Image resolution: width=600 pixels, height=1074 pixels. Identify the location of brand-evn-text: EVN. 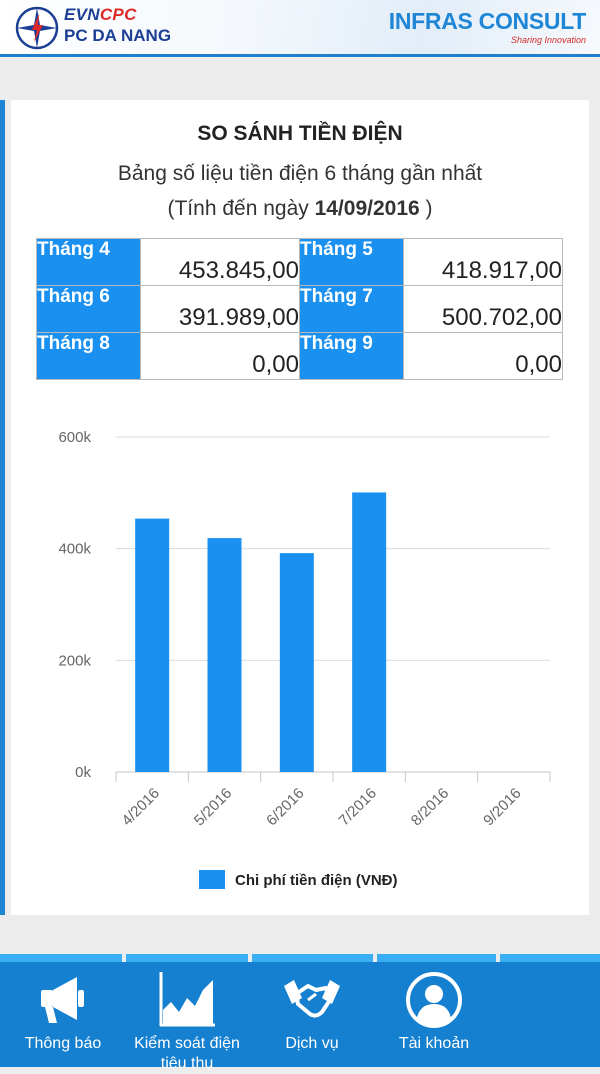
(82, 14).